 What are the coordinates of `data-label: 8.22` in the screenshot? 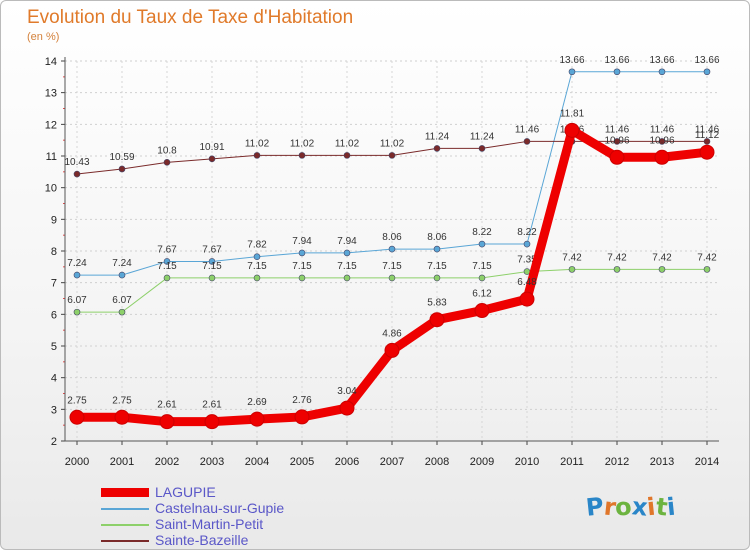 It's located at (527, 232).